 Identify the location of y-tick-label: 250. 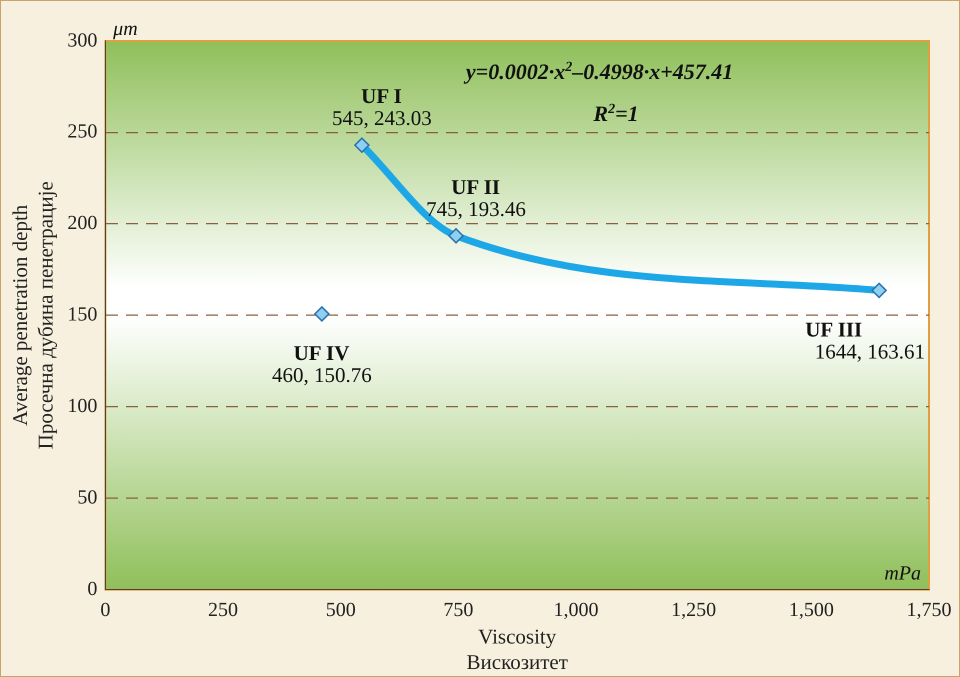
(82, 131).